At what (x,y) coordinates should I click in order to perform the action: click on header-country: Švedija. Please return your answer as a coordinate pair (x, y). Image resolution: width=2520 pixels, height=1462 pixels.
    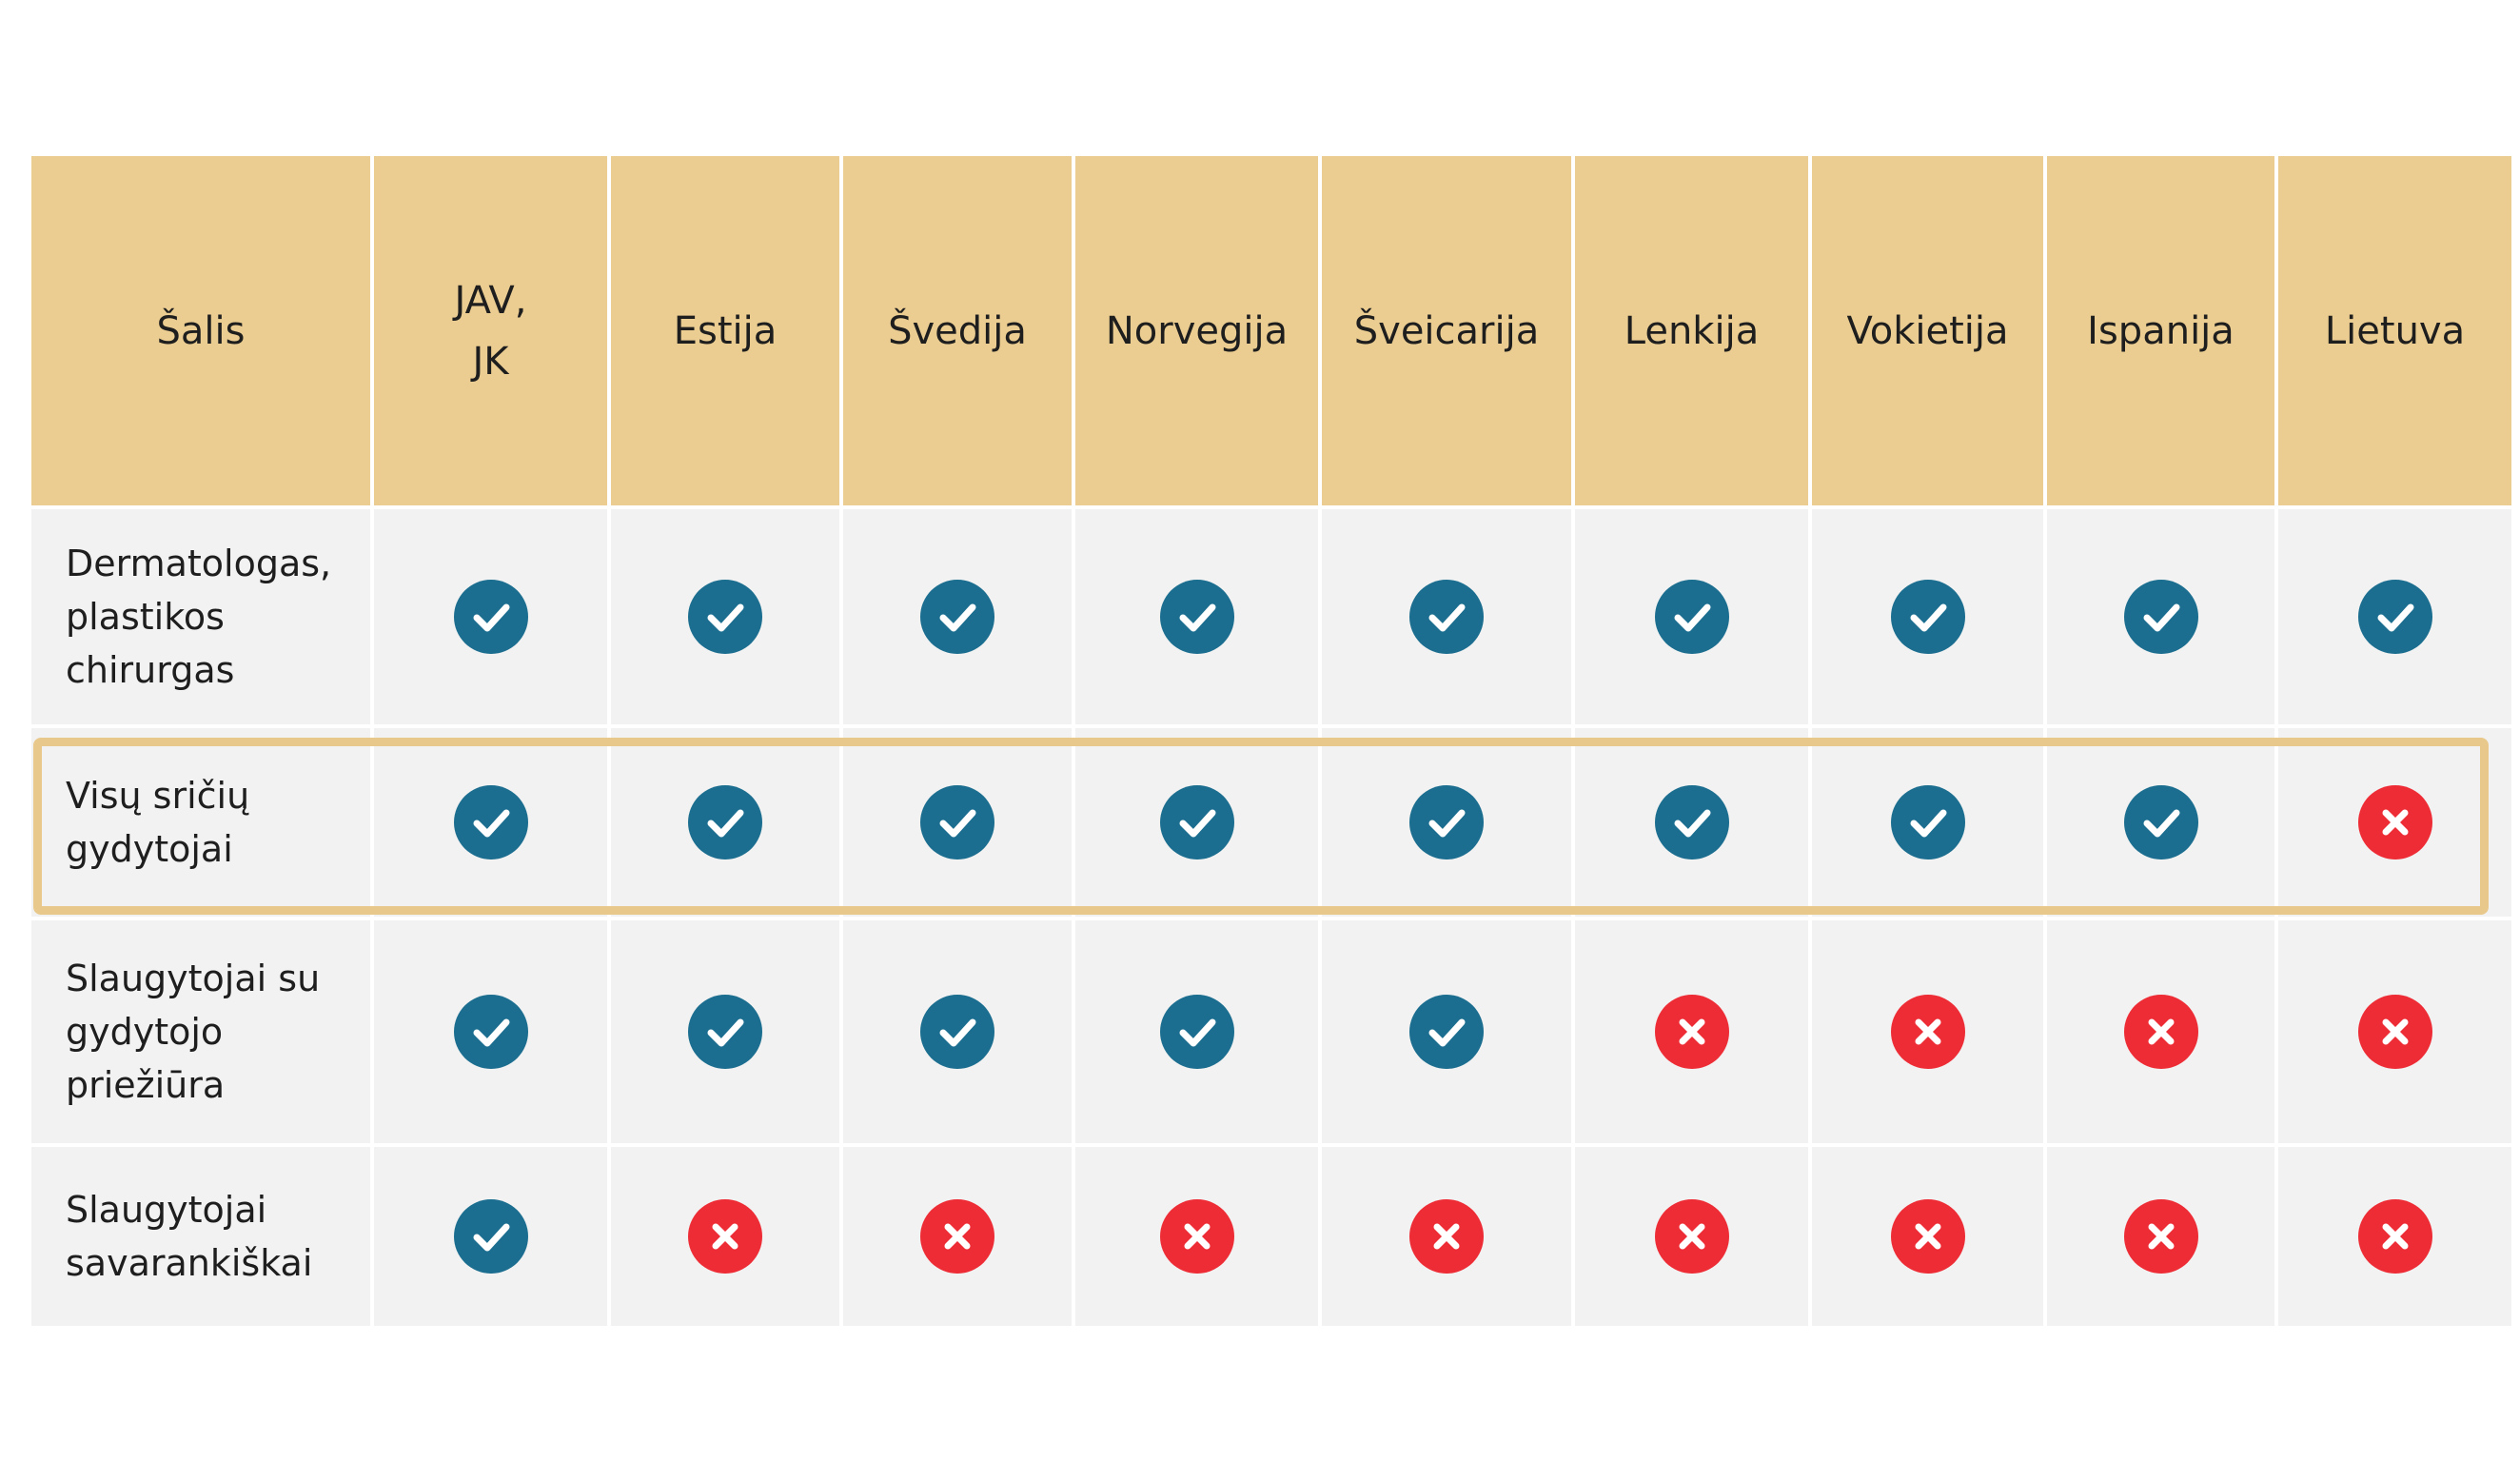
    Looking at the image, I should click on (957, 330).